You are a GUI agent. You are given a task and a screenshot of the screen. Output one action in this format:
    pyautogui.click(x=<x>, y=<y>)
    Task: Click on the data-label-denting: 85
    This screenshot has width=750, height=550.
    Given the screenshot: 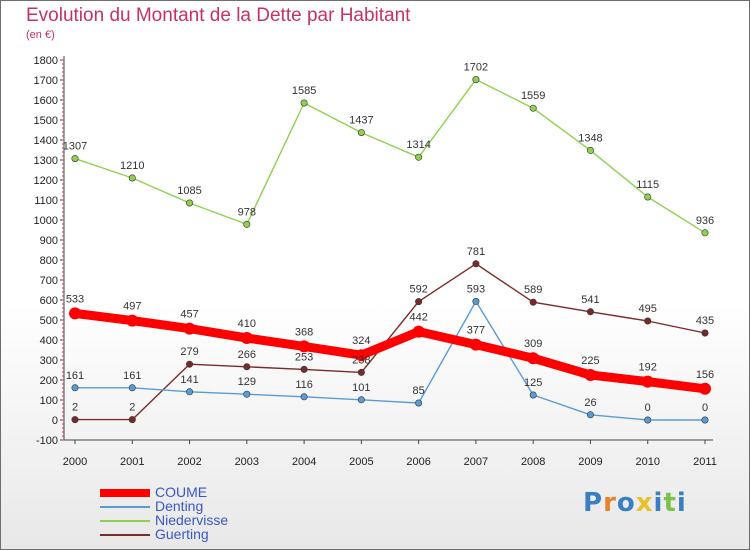 What is the action you would take?
    pyautogui.click(x=419, y=391)
    